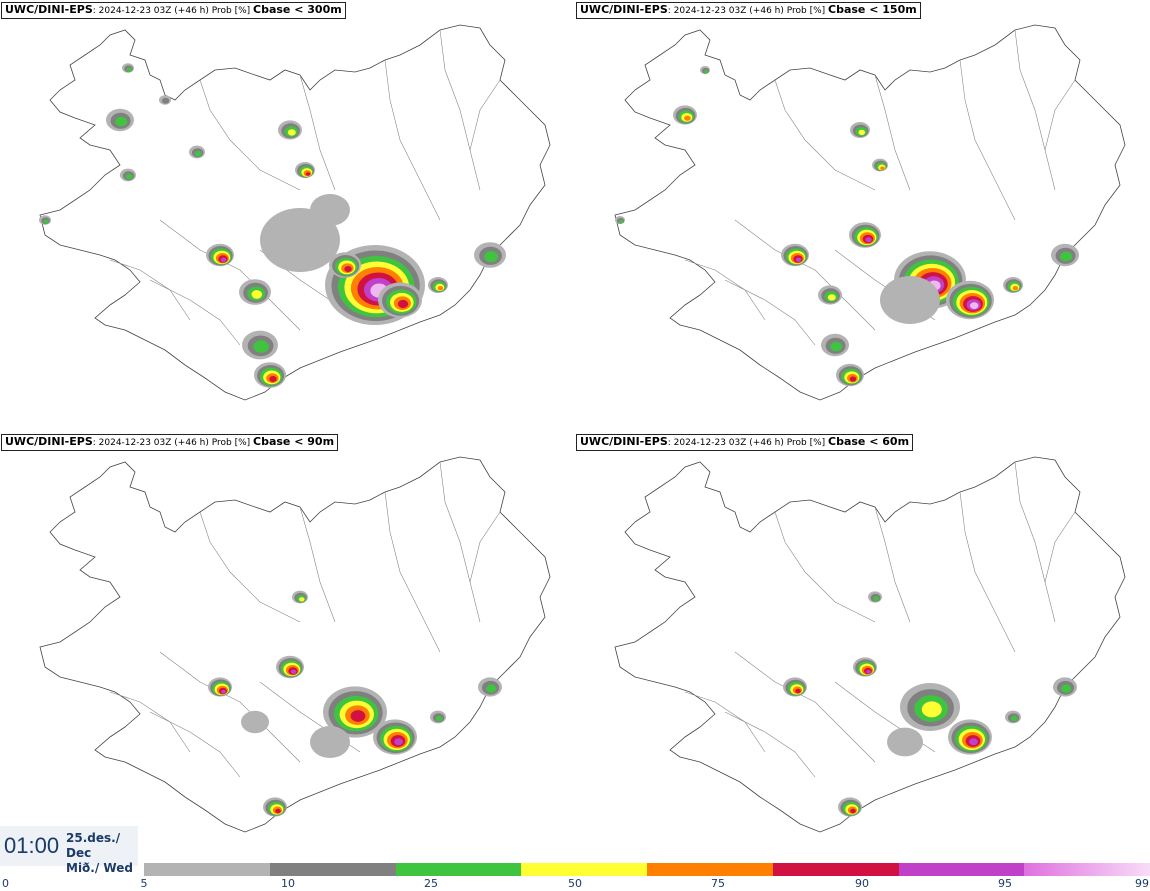  What do you see at coordinates (431, 883) in the screenshot?
I see `colorbar-tick-label: 25` at bounding box center [431, 883].